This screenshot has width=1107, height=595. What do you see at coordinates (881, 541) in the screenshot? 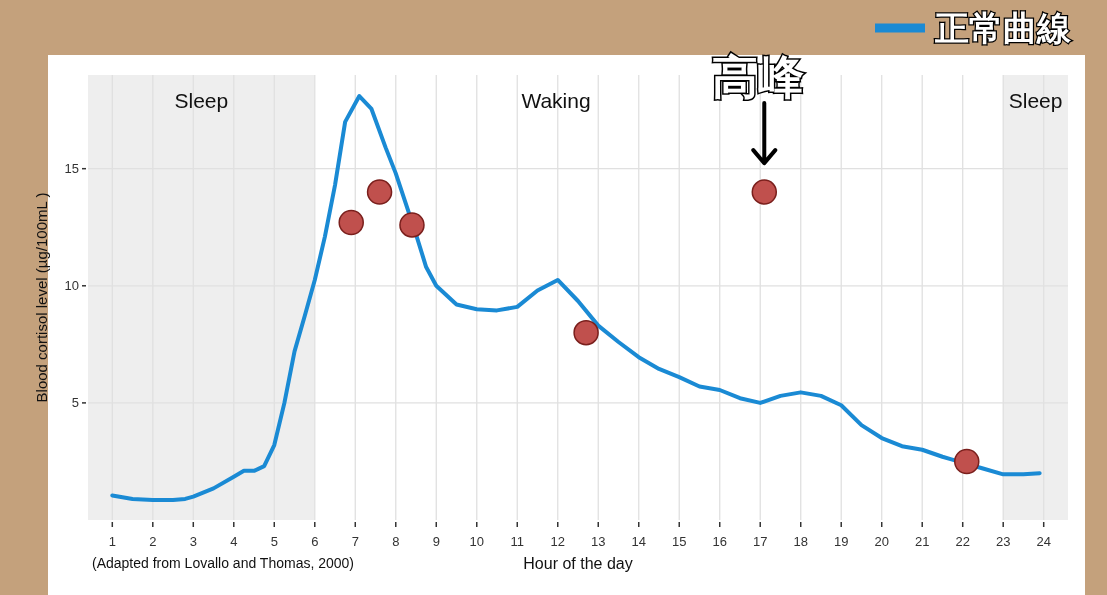
I see `x-tick-label: 20` at bounding box center [881, 541].